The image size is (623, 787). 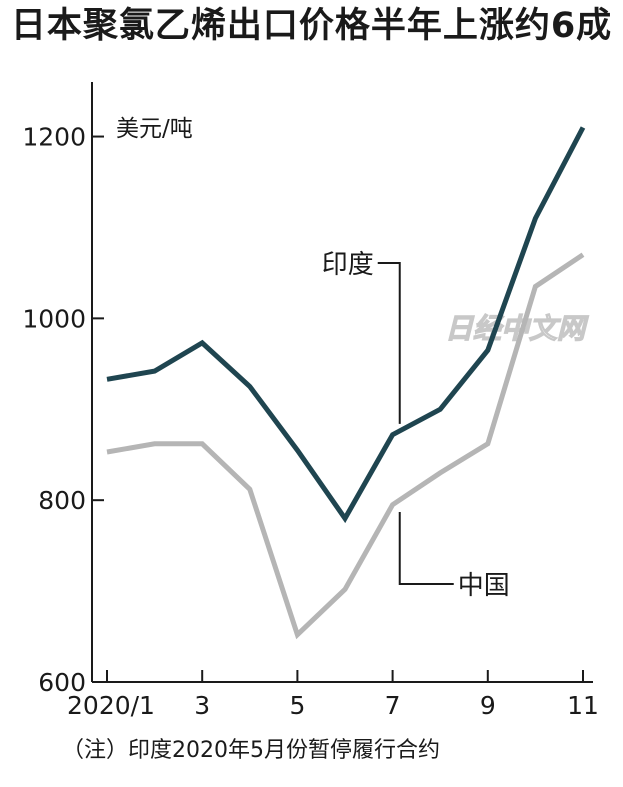 I want to click on x-tick-label: 9, so click(x=488, y=705).